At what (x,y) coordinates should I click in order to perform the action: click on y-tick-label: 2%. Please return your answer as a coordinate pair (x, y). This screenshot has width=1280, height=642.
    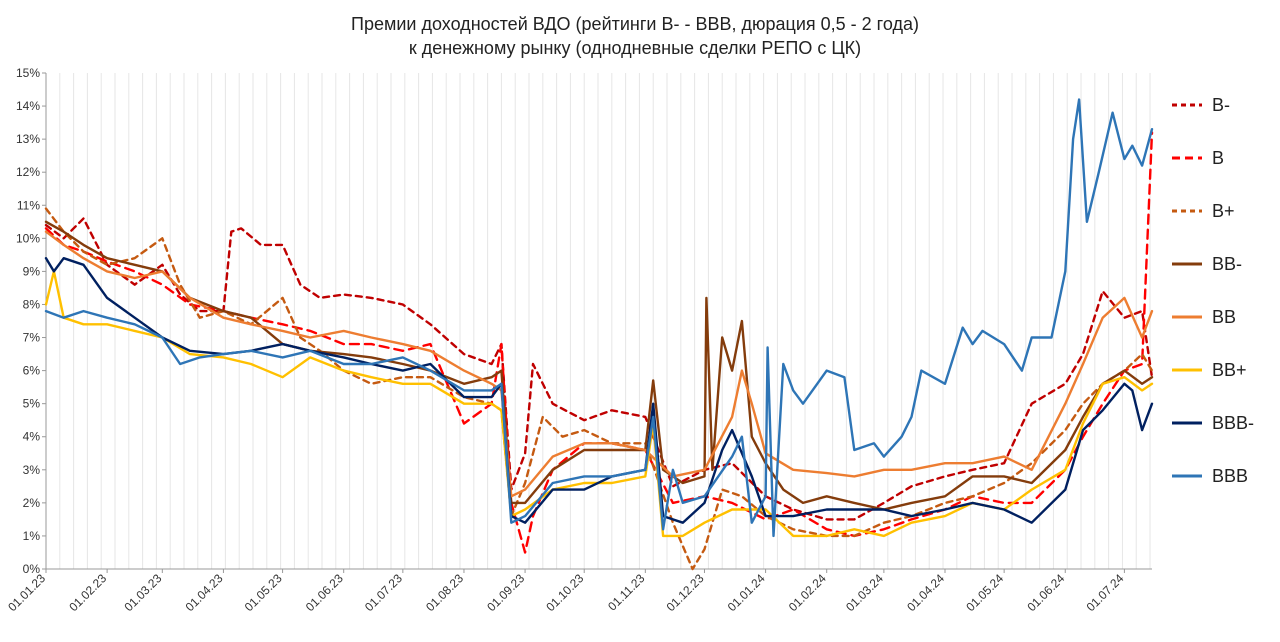
    Looking at the image, I should click on (32, 503).